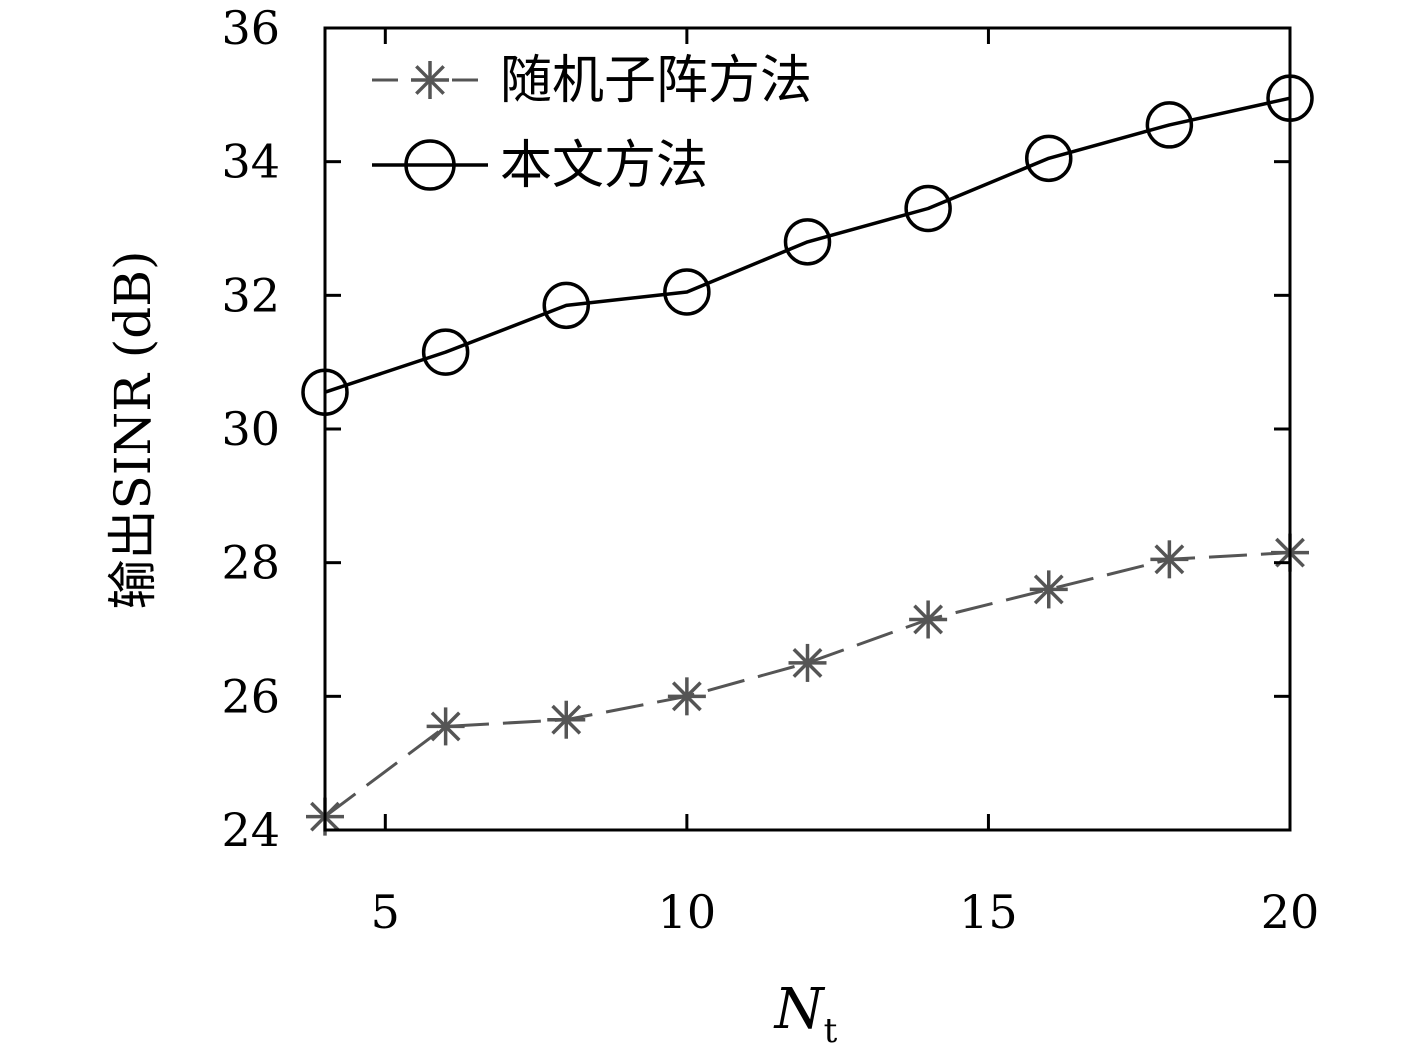 The height and width of the screenshot is (1051, 1417). Describe the element at coordinates (1290, 912) in the screenshot. I see `x-tick-label-4: 20` at that location.